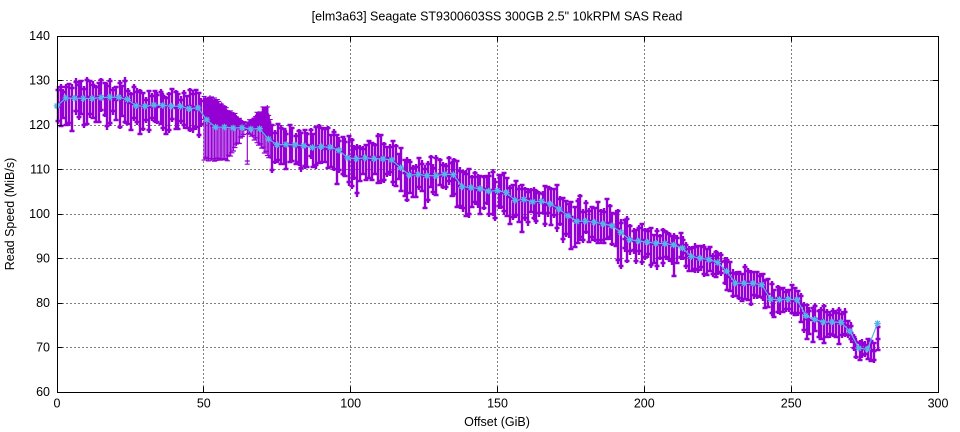  I want to click on svg-text: 150, so click(497, 403).